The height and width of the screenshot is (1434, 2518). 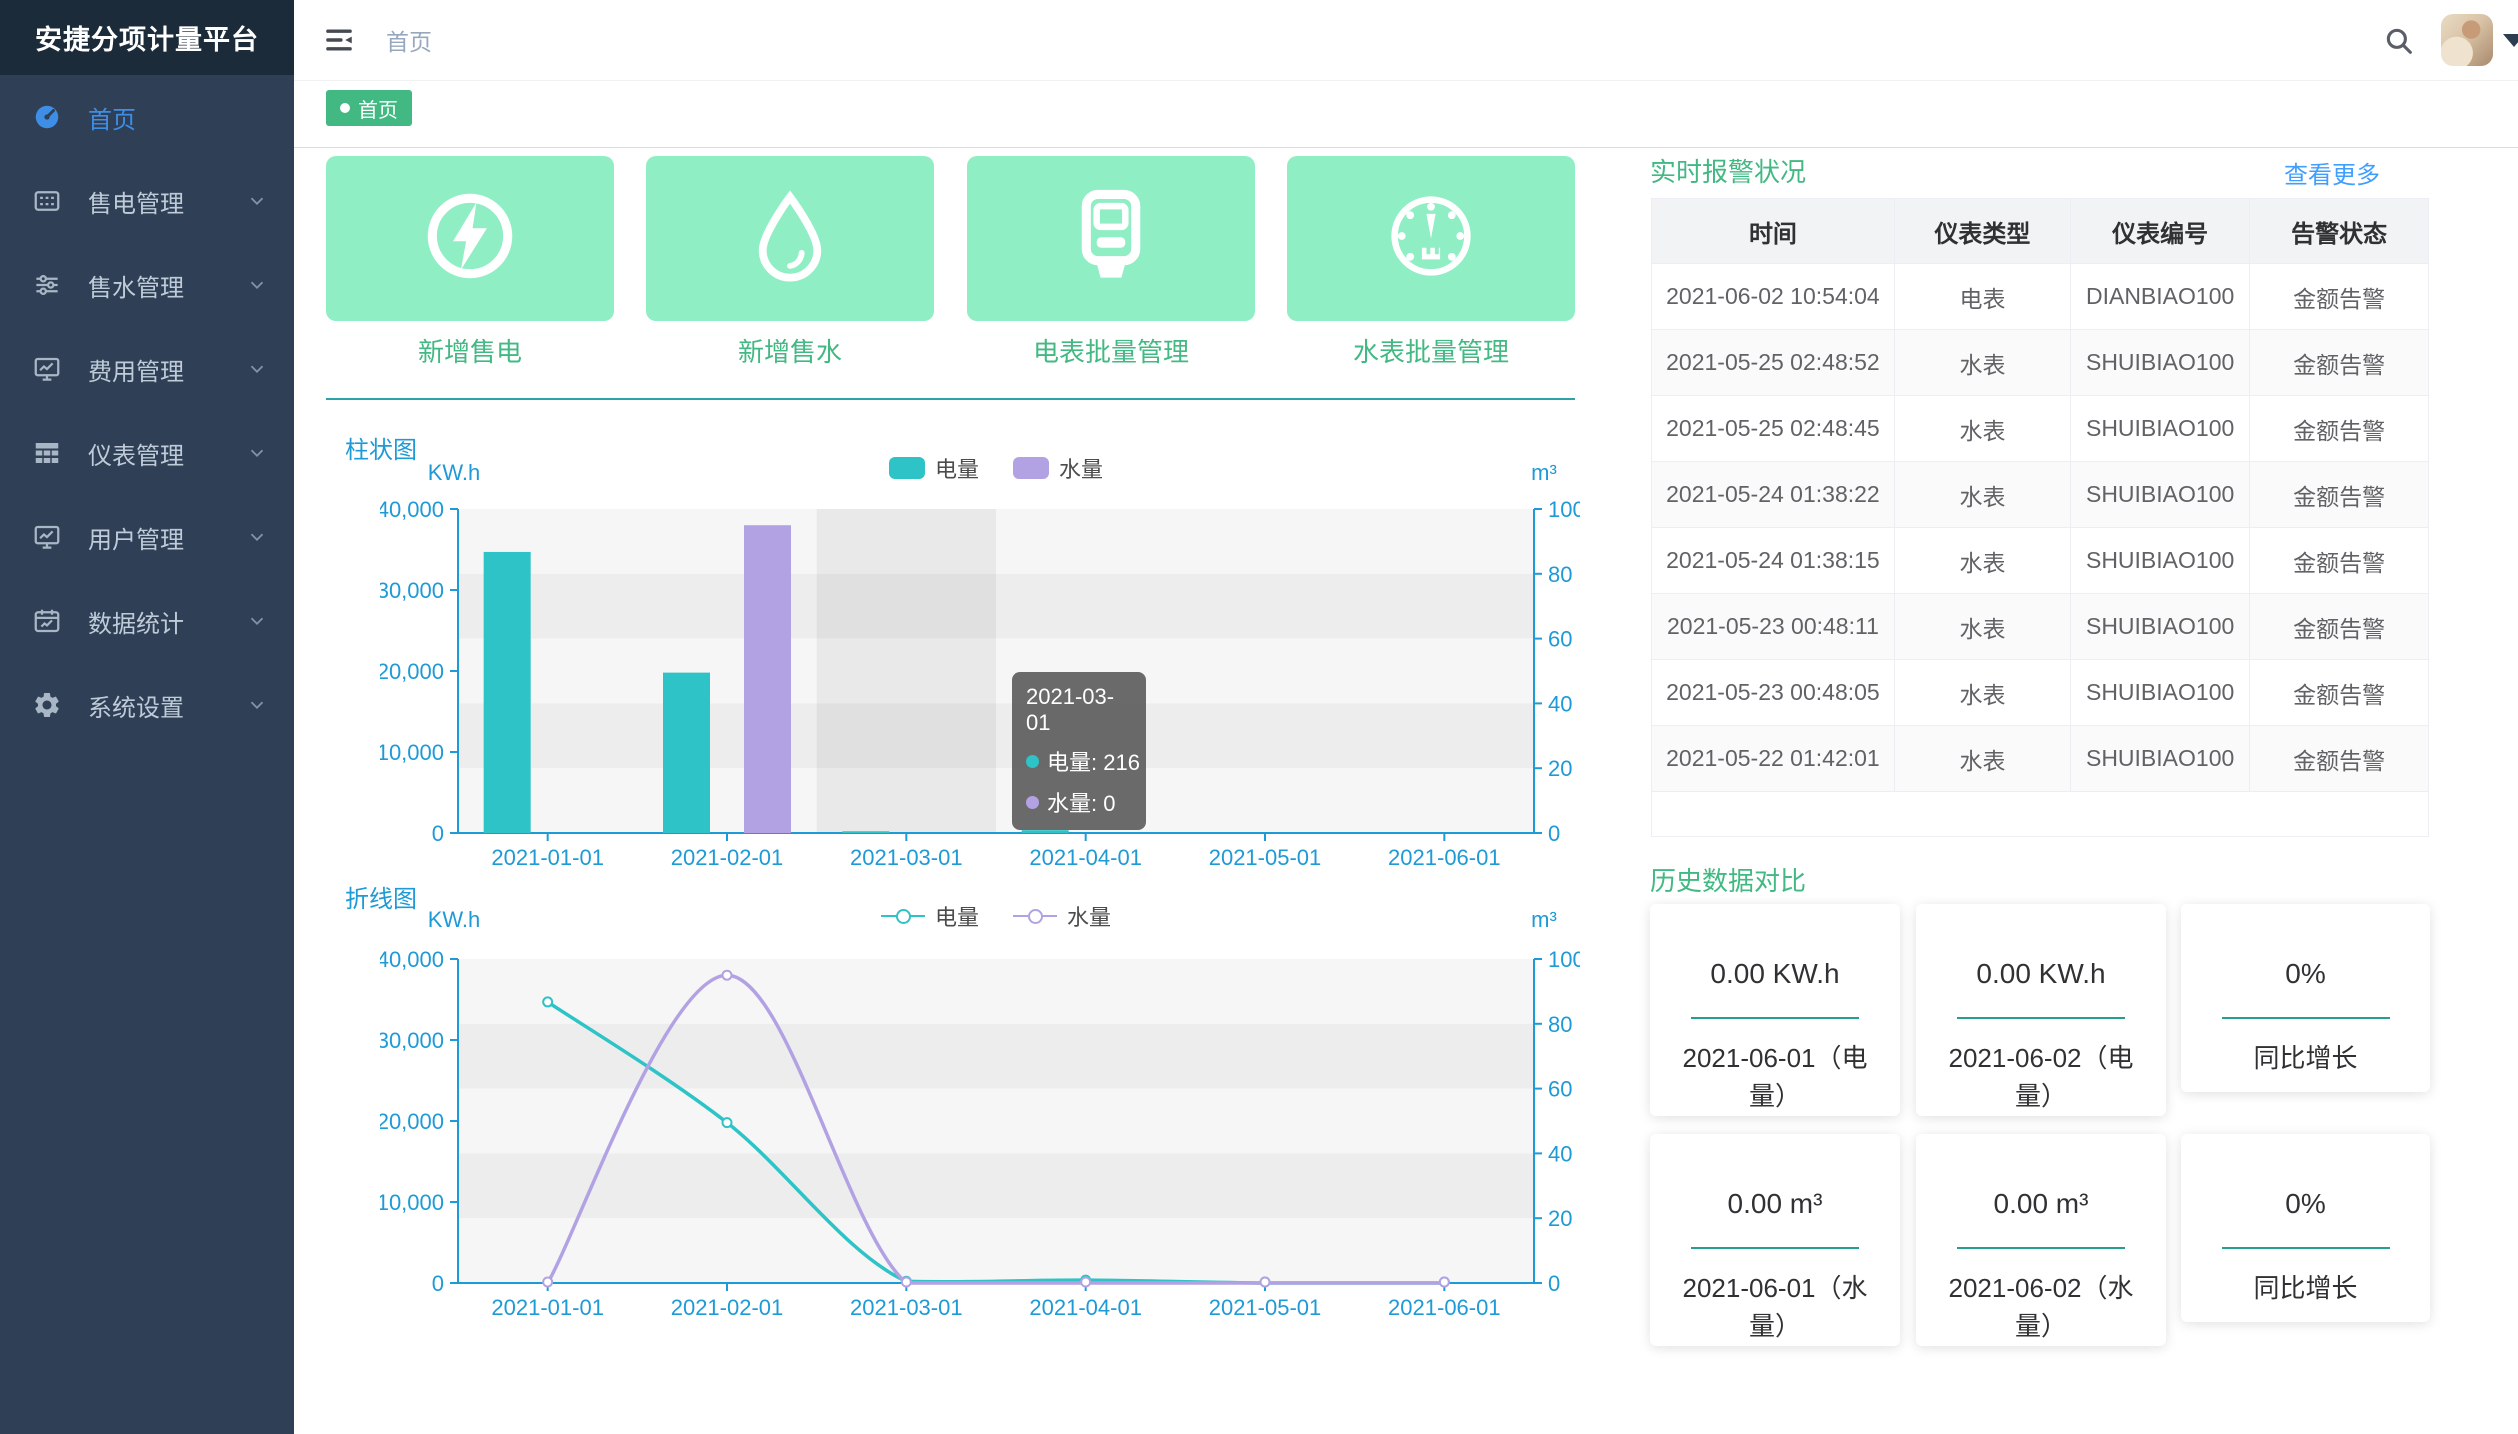 I want to click on grid-icon, so click(x=47, y=453).